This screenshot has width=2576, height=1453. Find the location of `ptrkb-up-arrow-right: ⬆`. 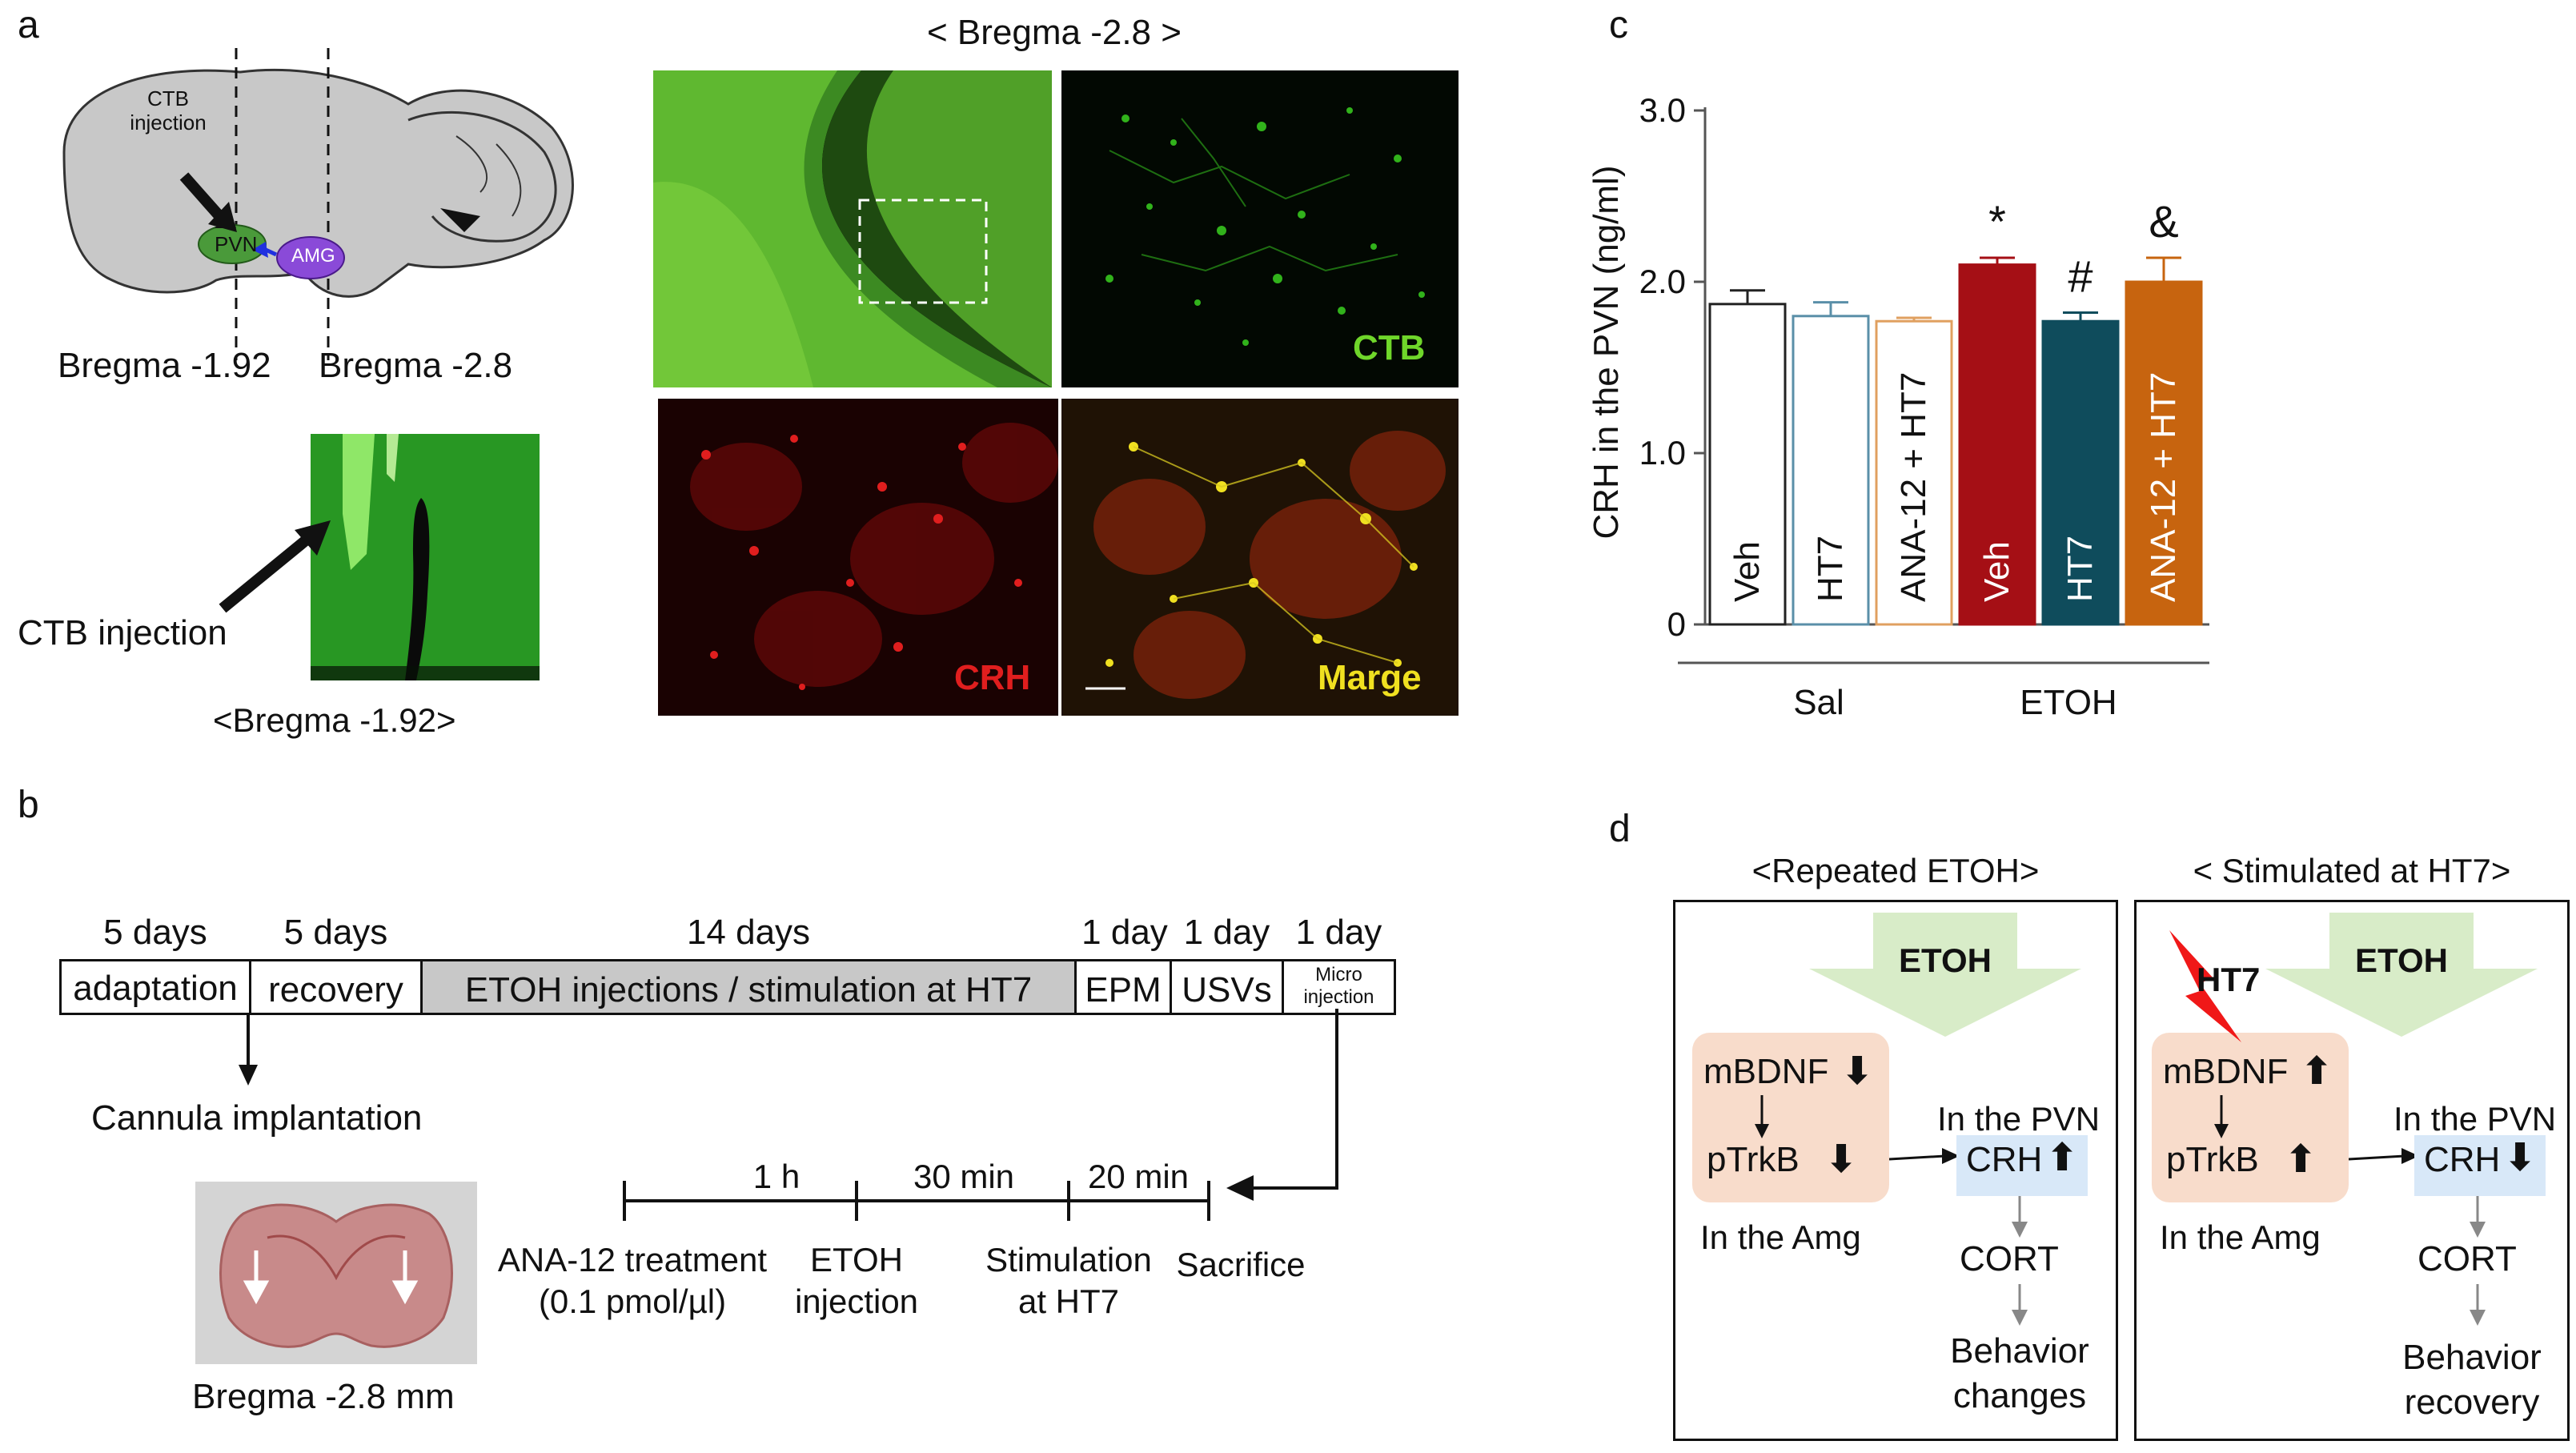

ptrkb-up-arrow-right: ⬆ is located at coordinates (2301, 1159).